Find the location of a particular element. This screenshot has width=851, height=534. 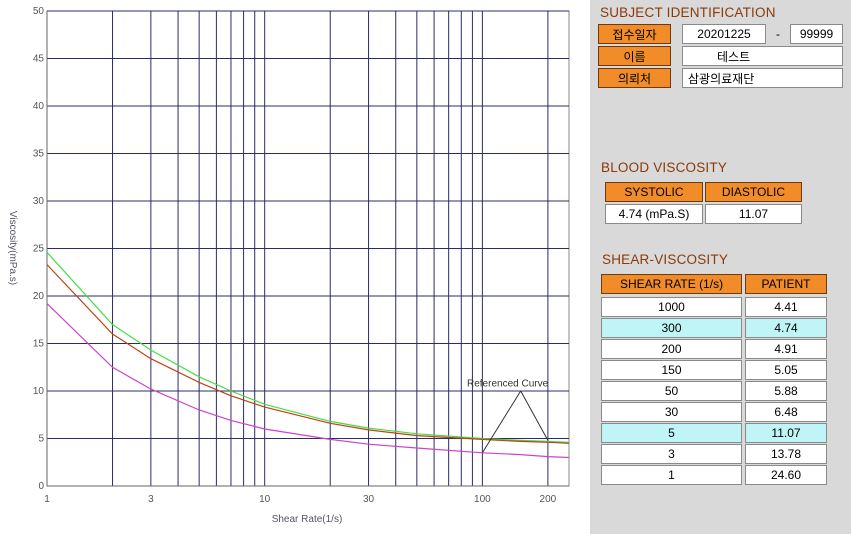

y-tick-label: 45 is located at coordinates (39, 59).